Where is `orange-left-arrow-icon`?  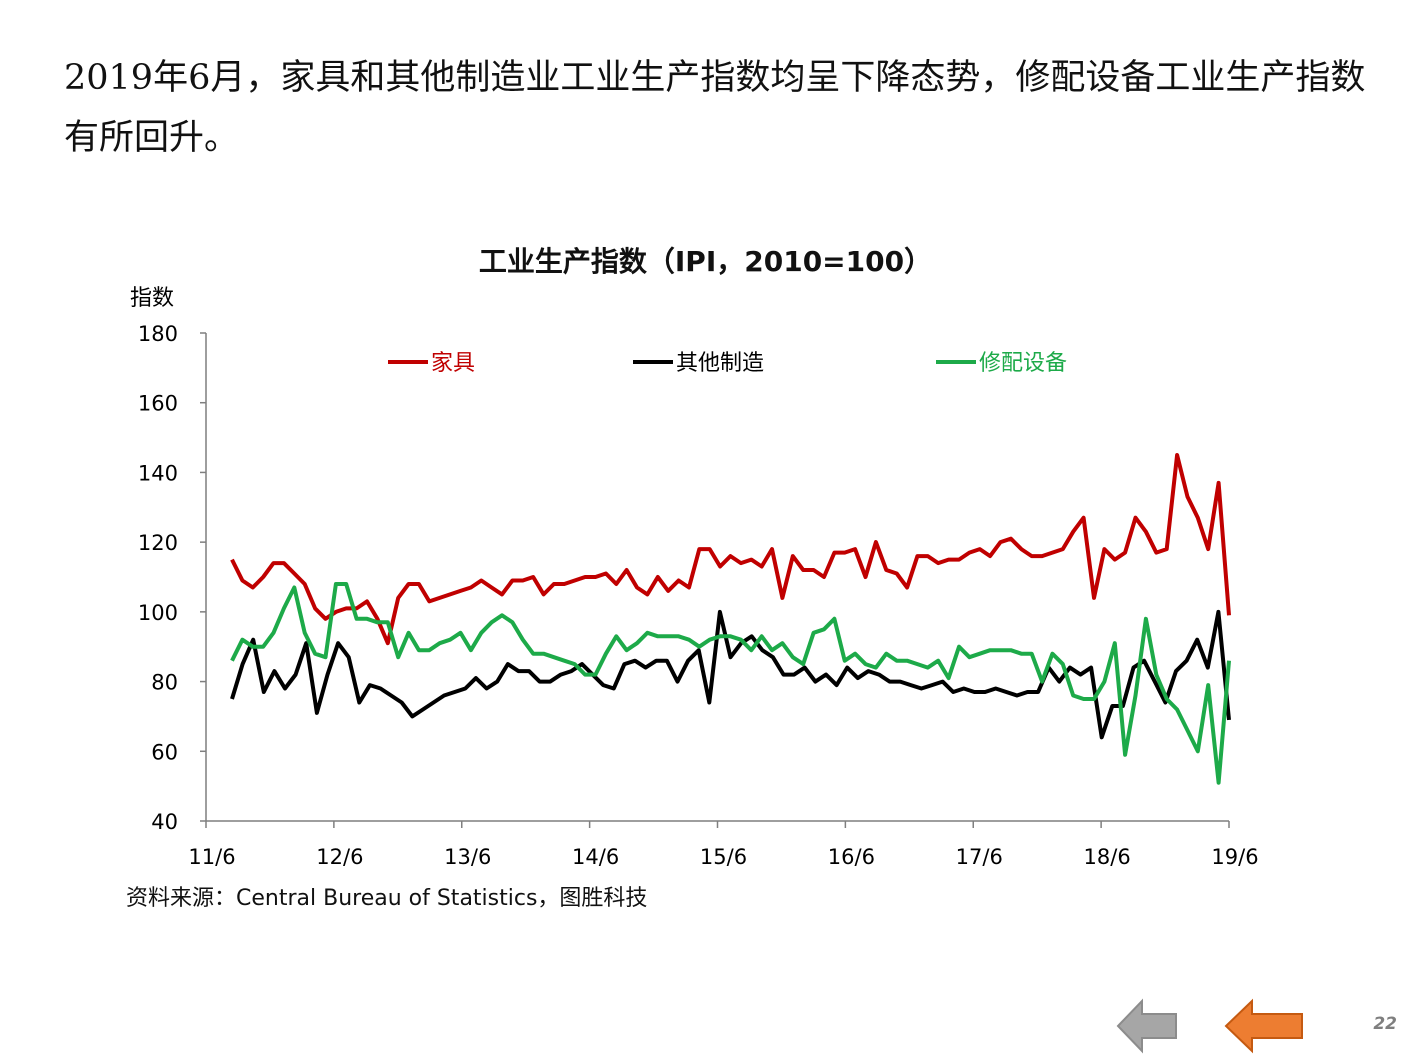 orange-left-arrow-icon is located at coordinates (1263, 1026).